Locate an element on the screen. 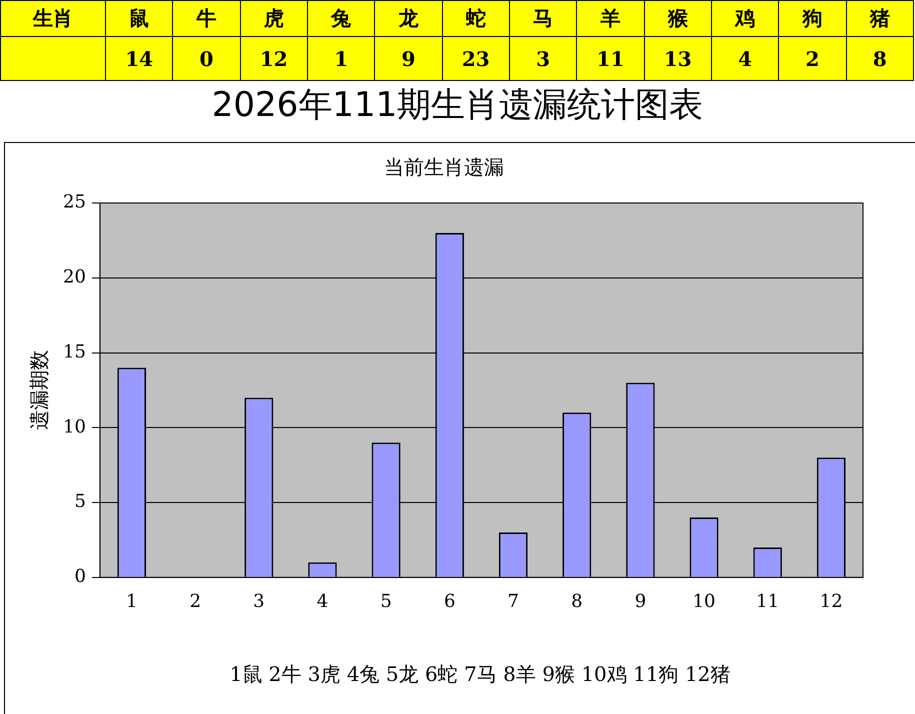  data-label: 14 is located at coordinates (139, 58).